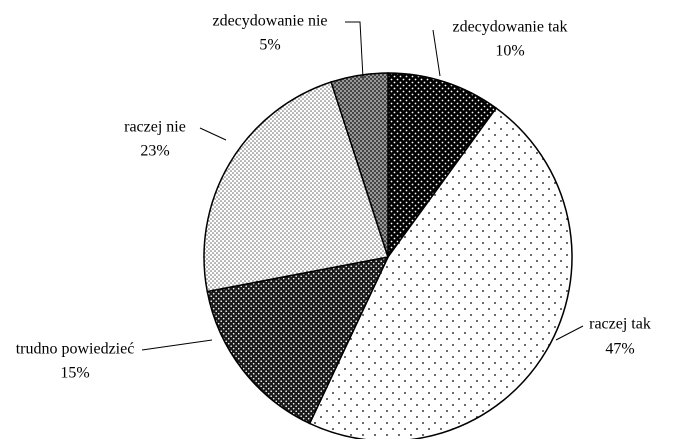 Image resolution: width=675 pixels, height=439 pixels. Describe the element at coordinates (619, 349) in the screenshot. I see `slice-value-label: 47%` at that location.